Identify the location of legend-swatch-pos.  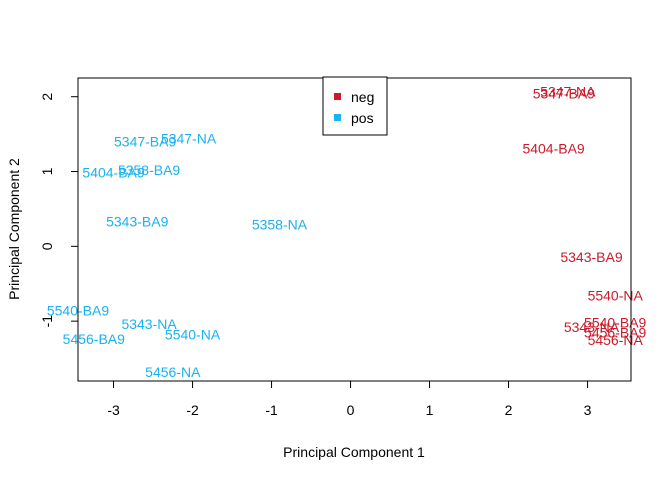
(337, 117).